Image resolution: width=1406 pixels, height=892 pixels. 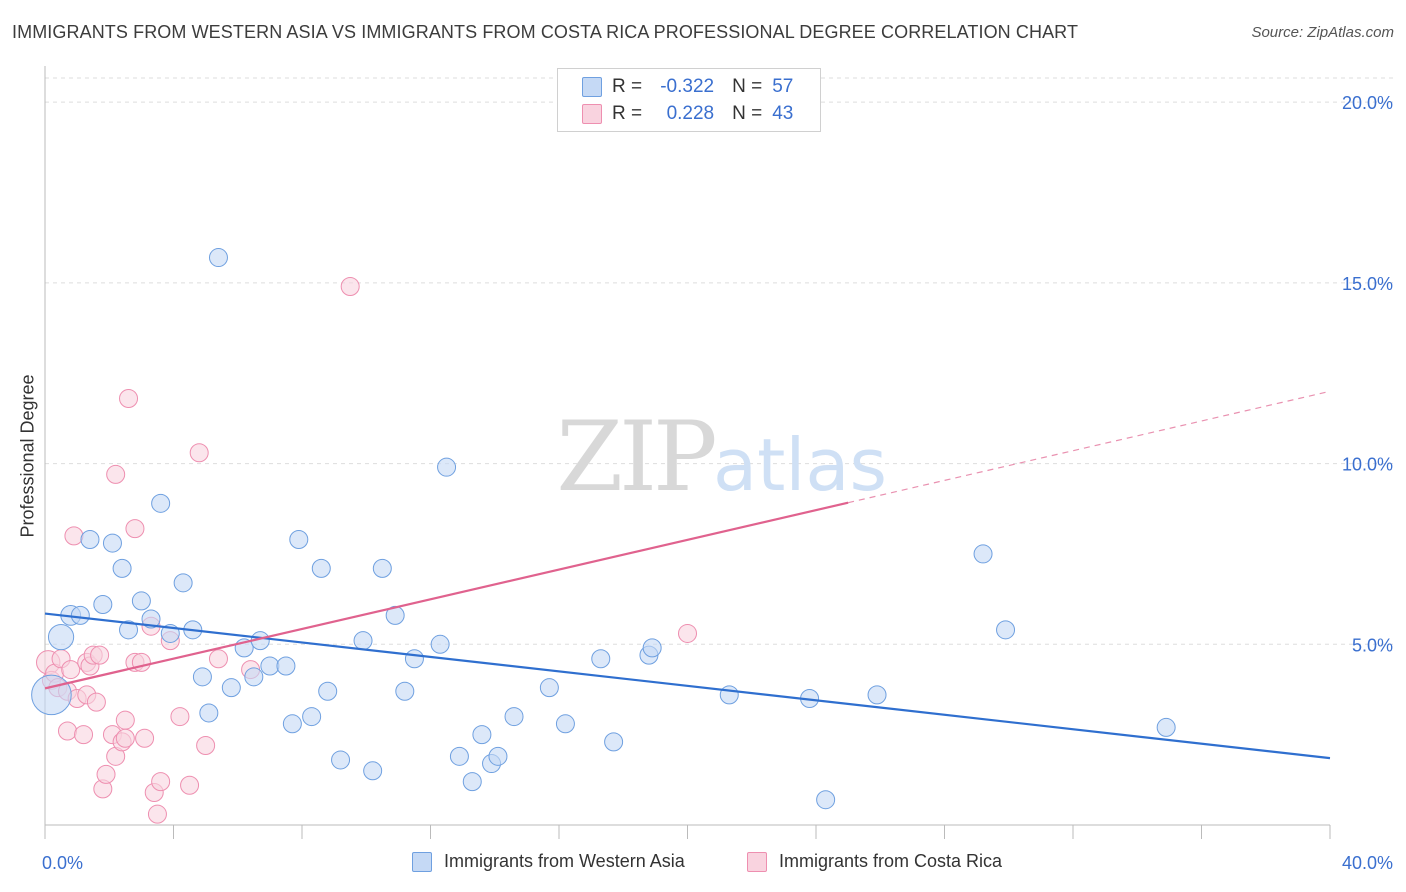 I want to click on trend-line-pink, so click(x=446, y=595).